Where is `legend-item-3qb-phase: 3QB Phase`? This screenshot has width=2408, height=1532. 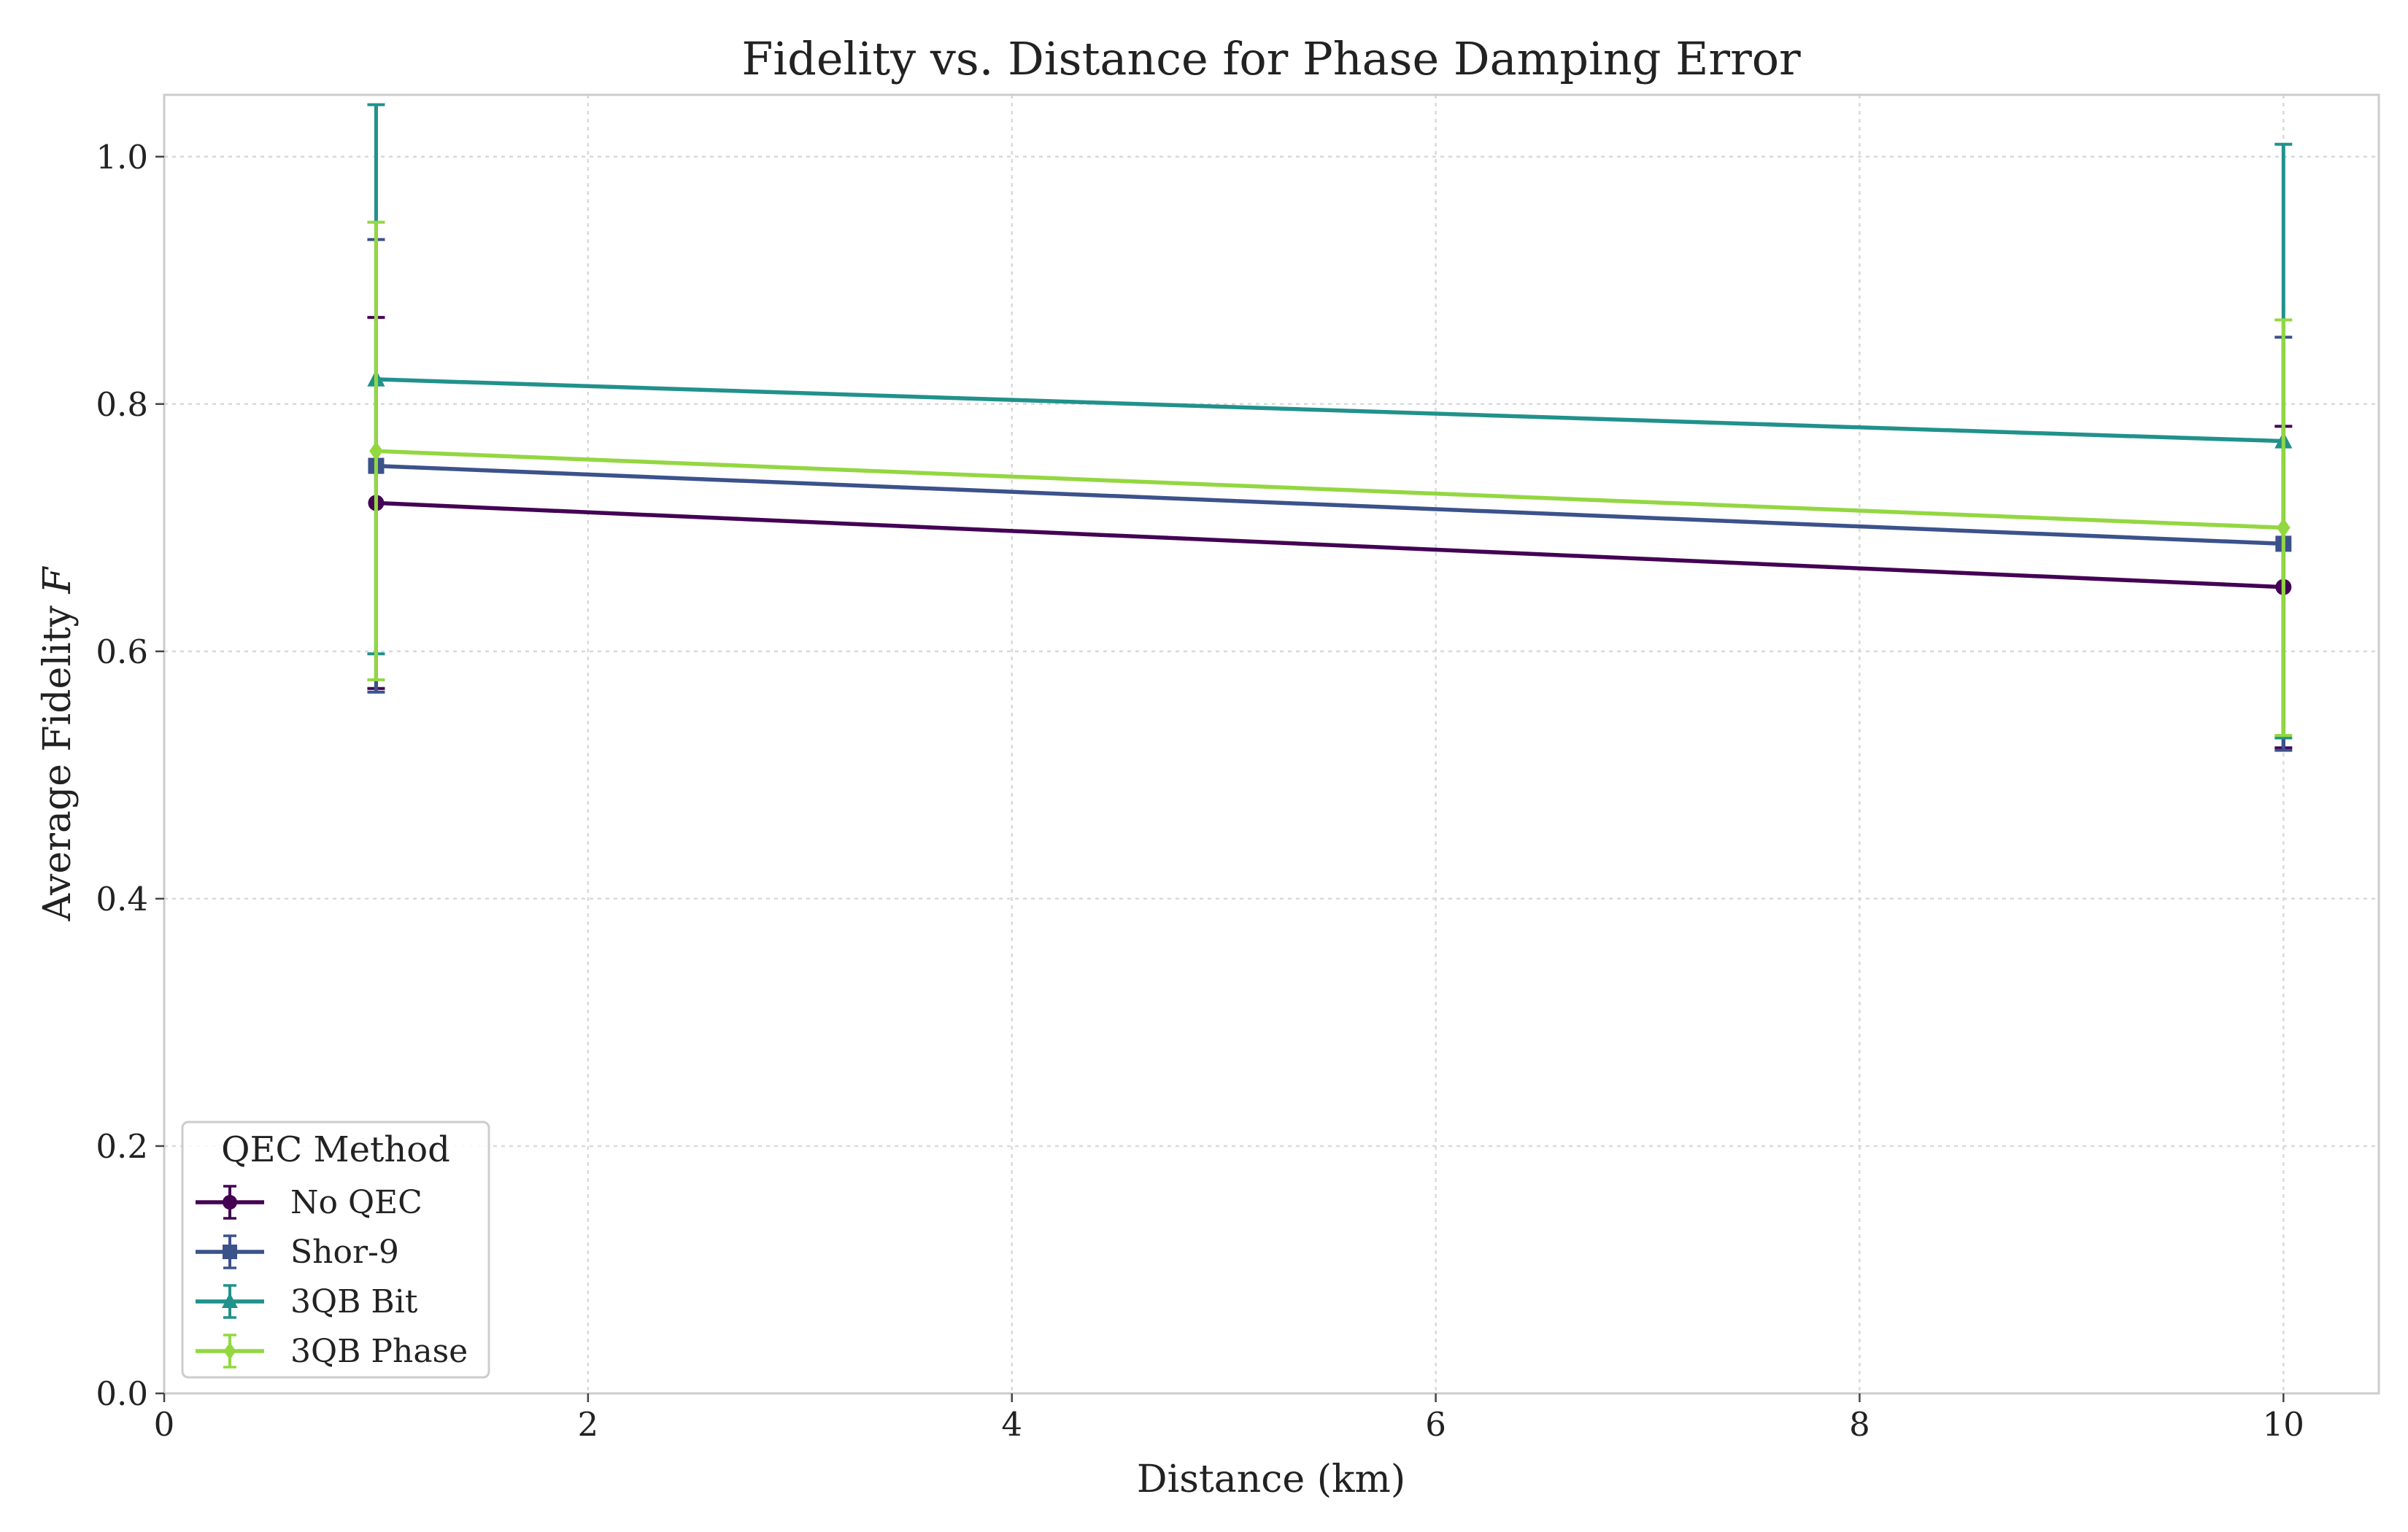
legend-item-3qb-phase: 3QB Phase is located at coordinates (332, 1352).